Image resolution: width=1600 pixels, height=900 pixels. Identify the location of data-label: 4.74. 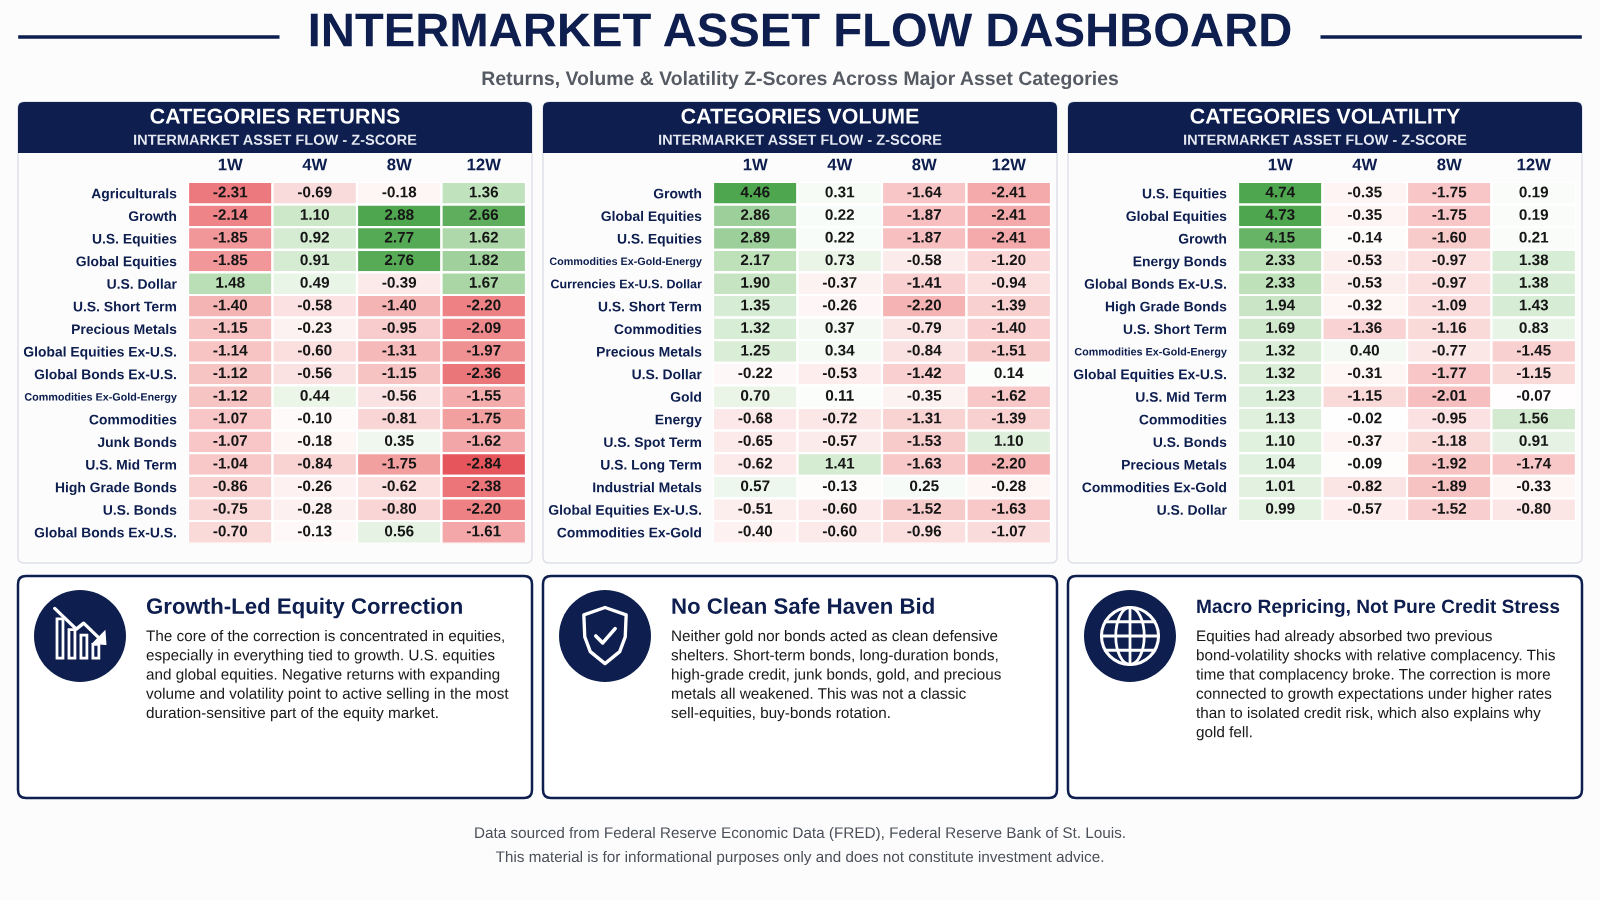
(1280, 192).